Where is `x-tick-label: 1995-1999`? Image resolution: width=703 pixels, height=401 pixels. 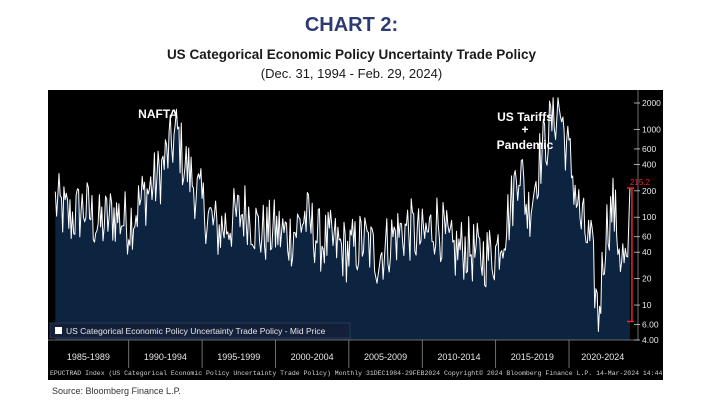 x-tick-label: 1995-1999 is located at coordinates (238, 357).